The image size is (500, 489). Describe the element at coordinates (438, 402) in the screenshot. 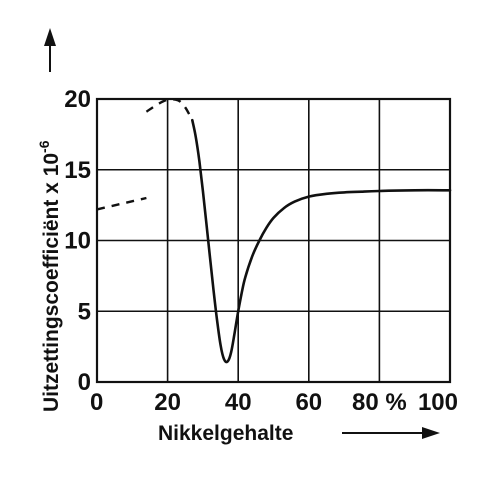

I see `x-tick-label: 100` at that location.